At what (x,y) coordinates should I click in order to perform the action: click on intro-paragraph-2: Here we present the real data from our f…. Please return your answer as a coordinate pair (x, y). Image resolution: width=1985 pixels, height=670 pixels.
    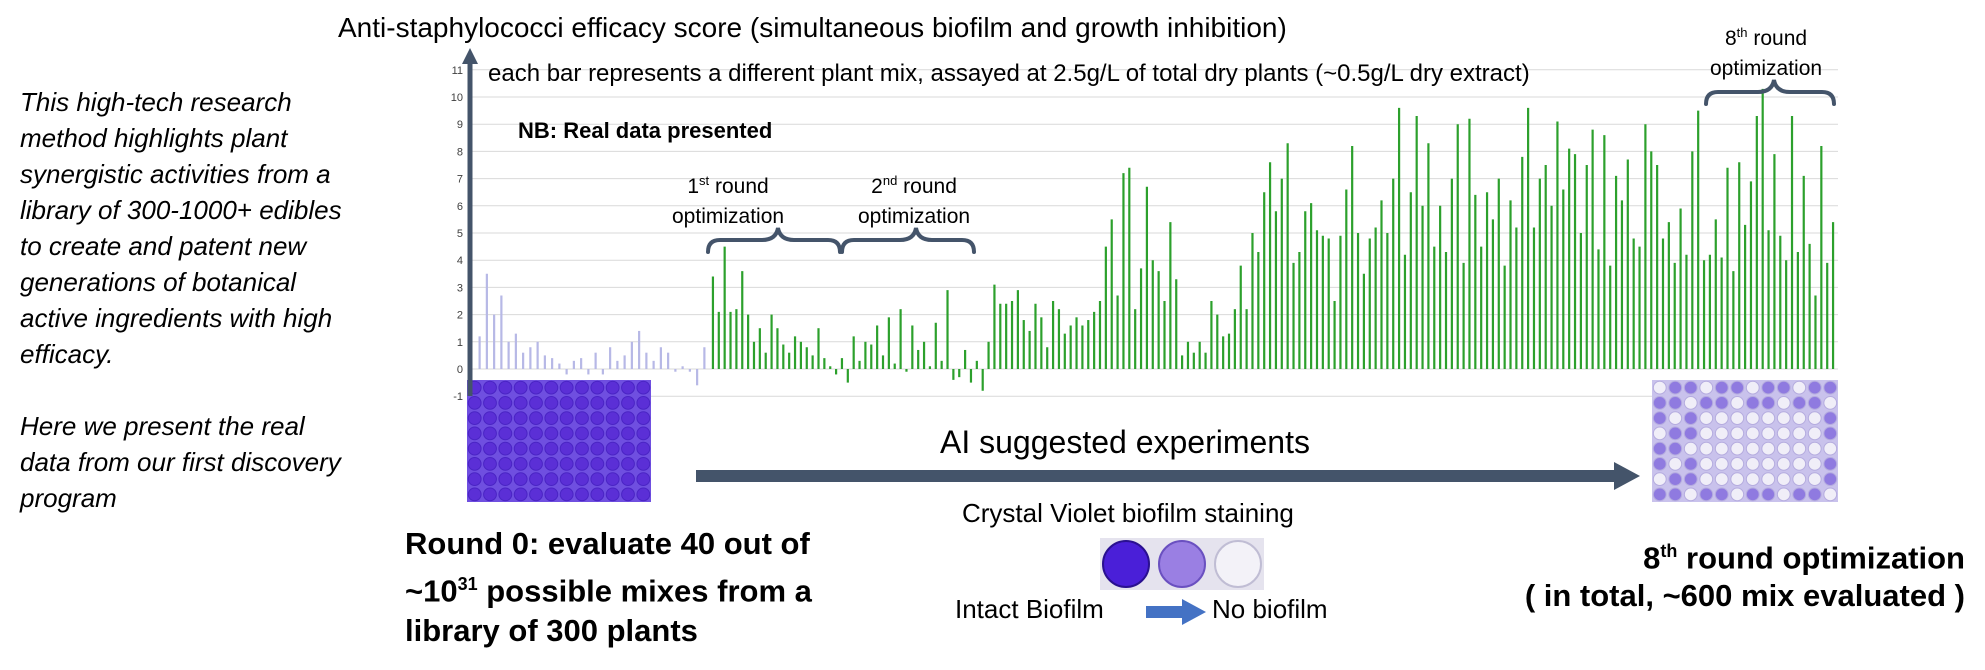
    Looking at the image, I should click on (180, 462).